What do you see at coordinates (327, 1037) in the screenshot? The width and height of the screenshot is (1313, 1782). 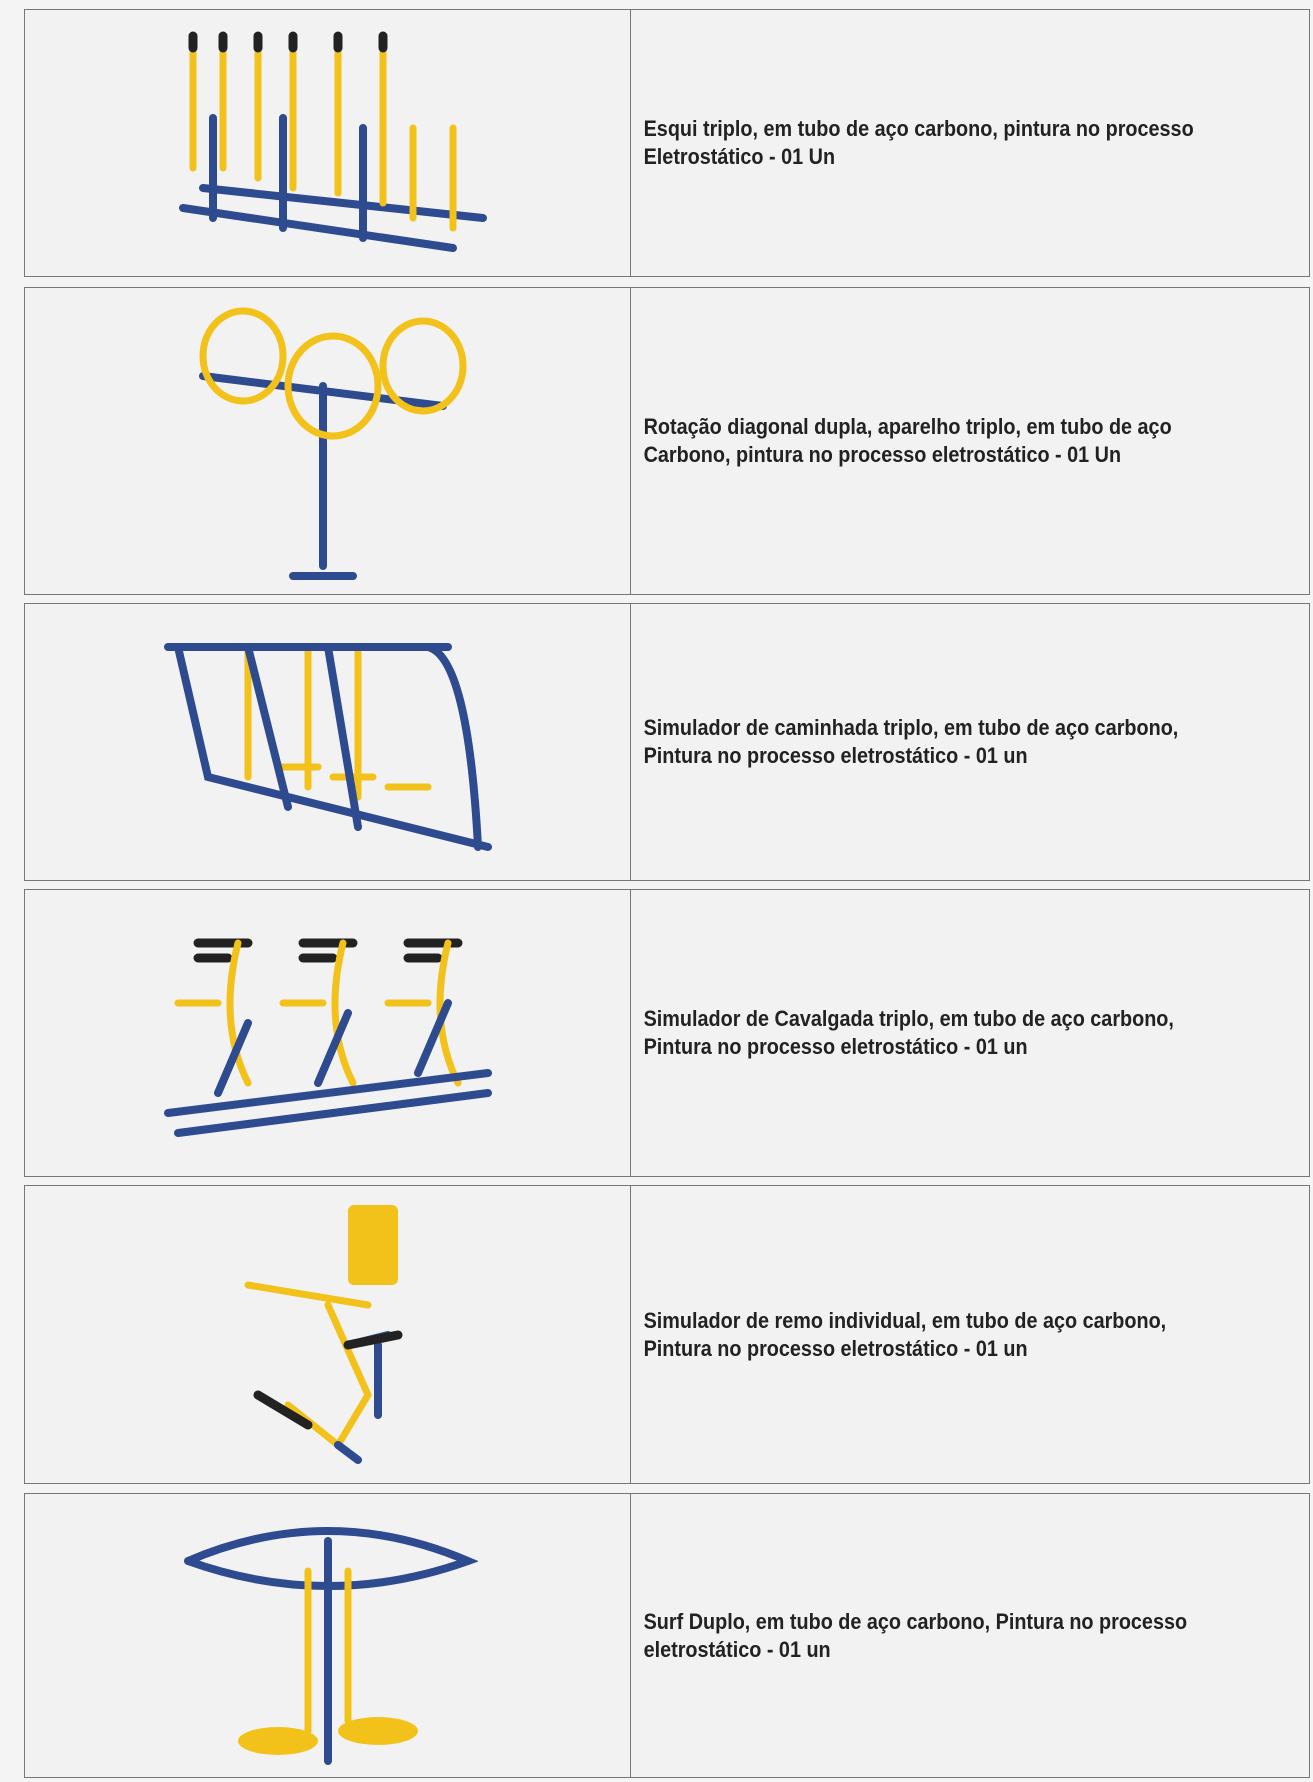 I see `rider-illustration` at bounding box center [327, 1037].